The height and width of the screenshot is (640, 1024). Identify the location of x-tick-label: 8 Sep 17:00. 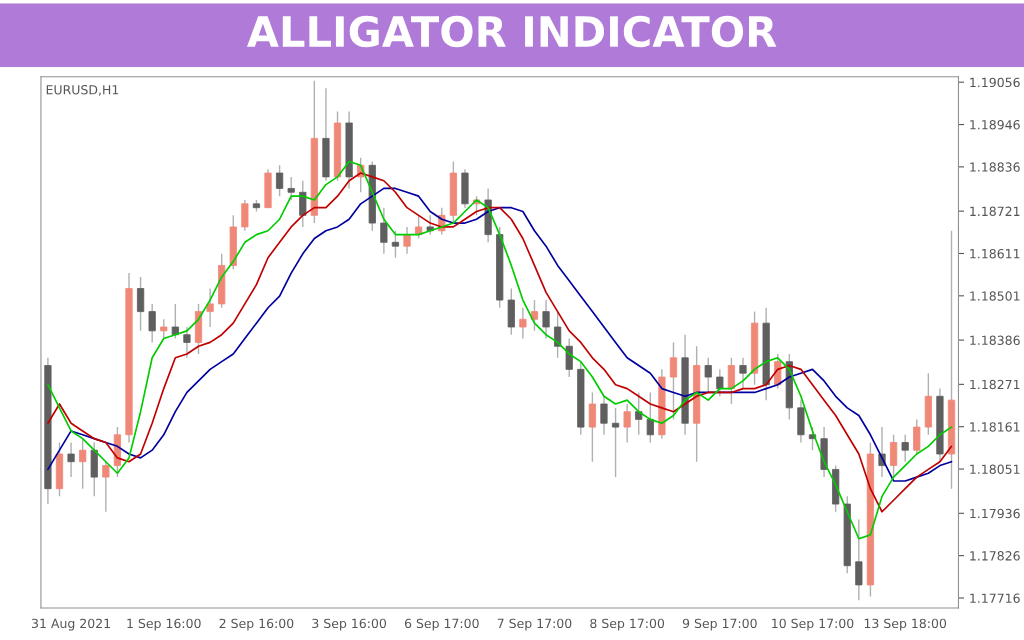
(627, 624).